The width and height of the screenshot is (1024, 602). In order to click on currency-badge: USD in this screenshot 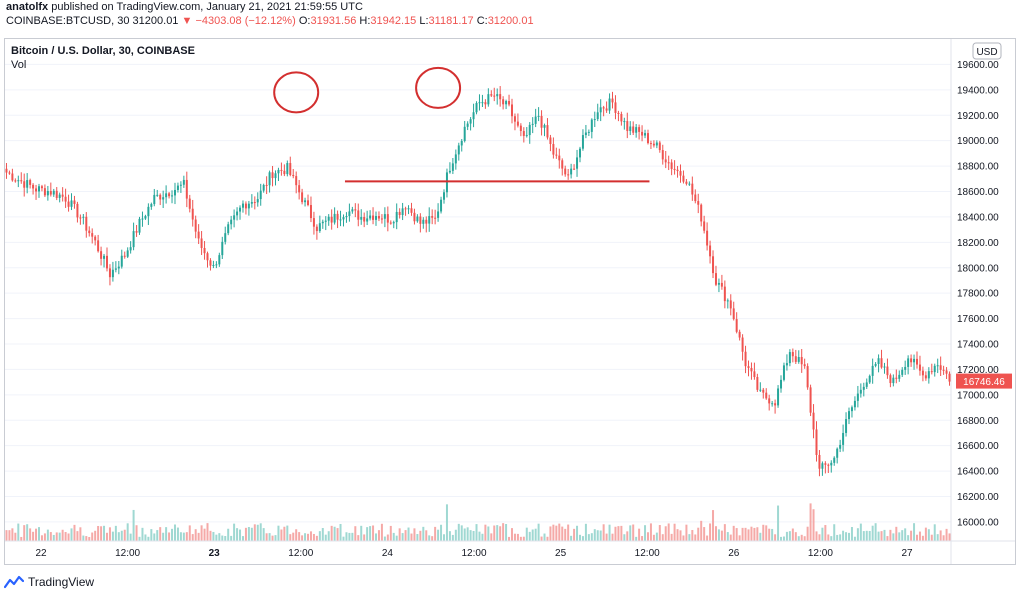, I will do `click(987, 51)`.